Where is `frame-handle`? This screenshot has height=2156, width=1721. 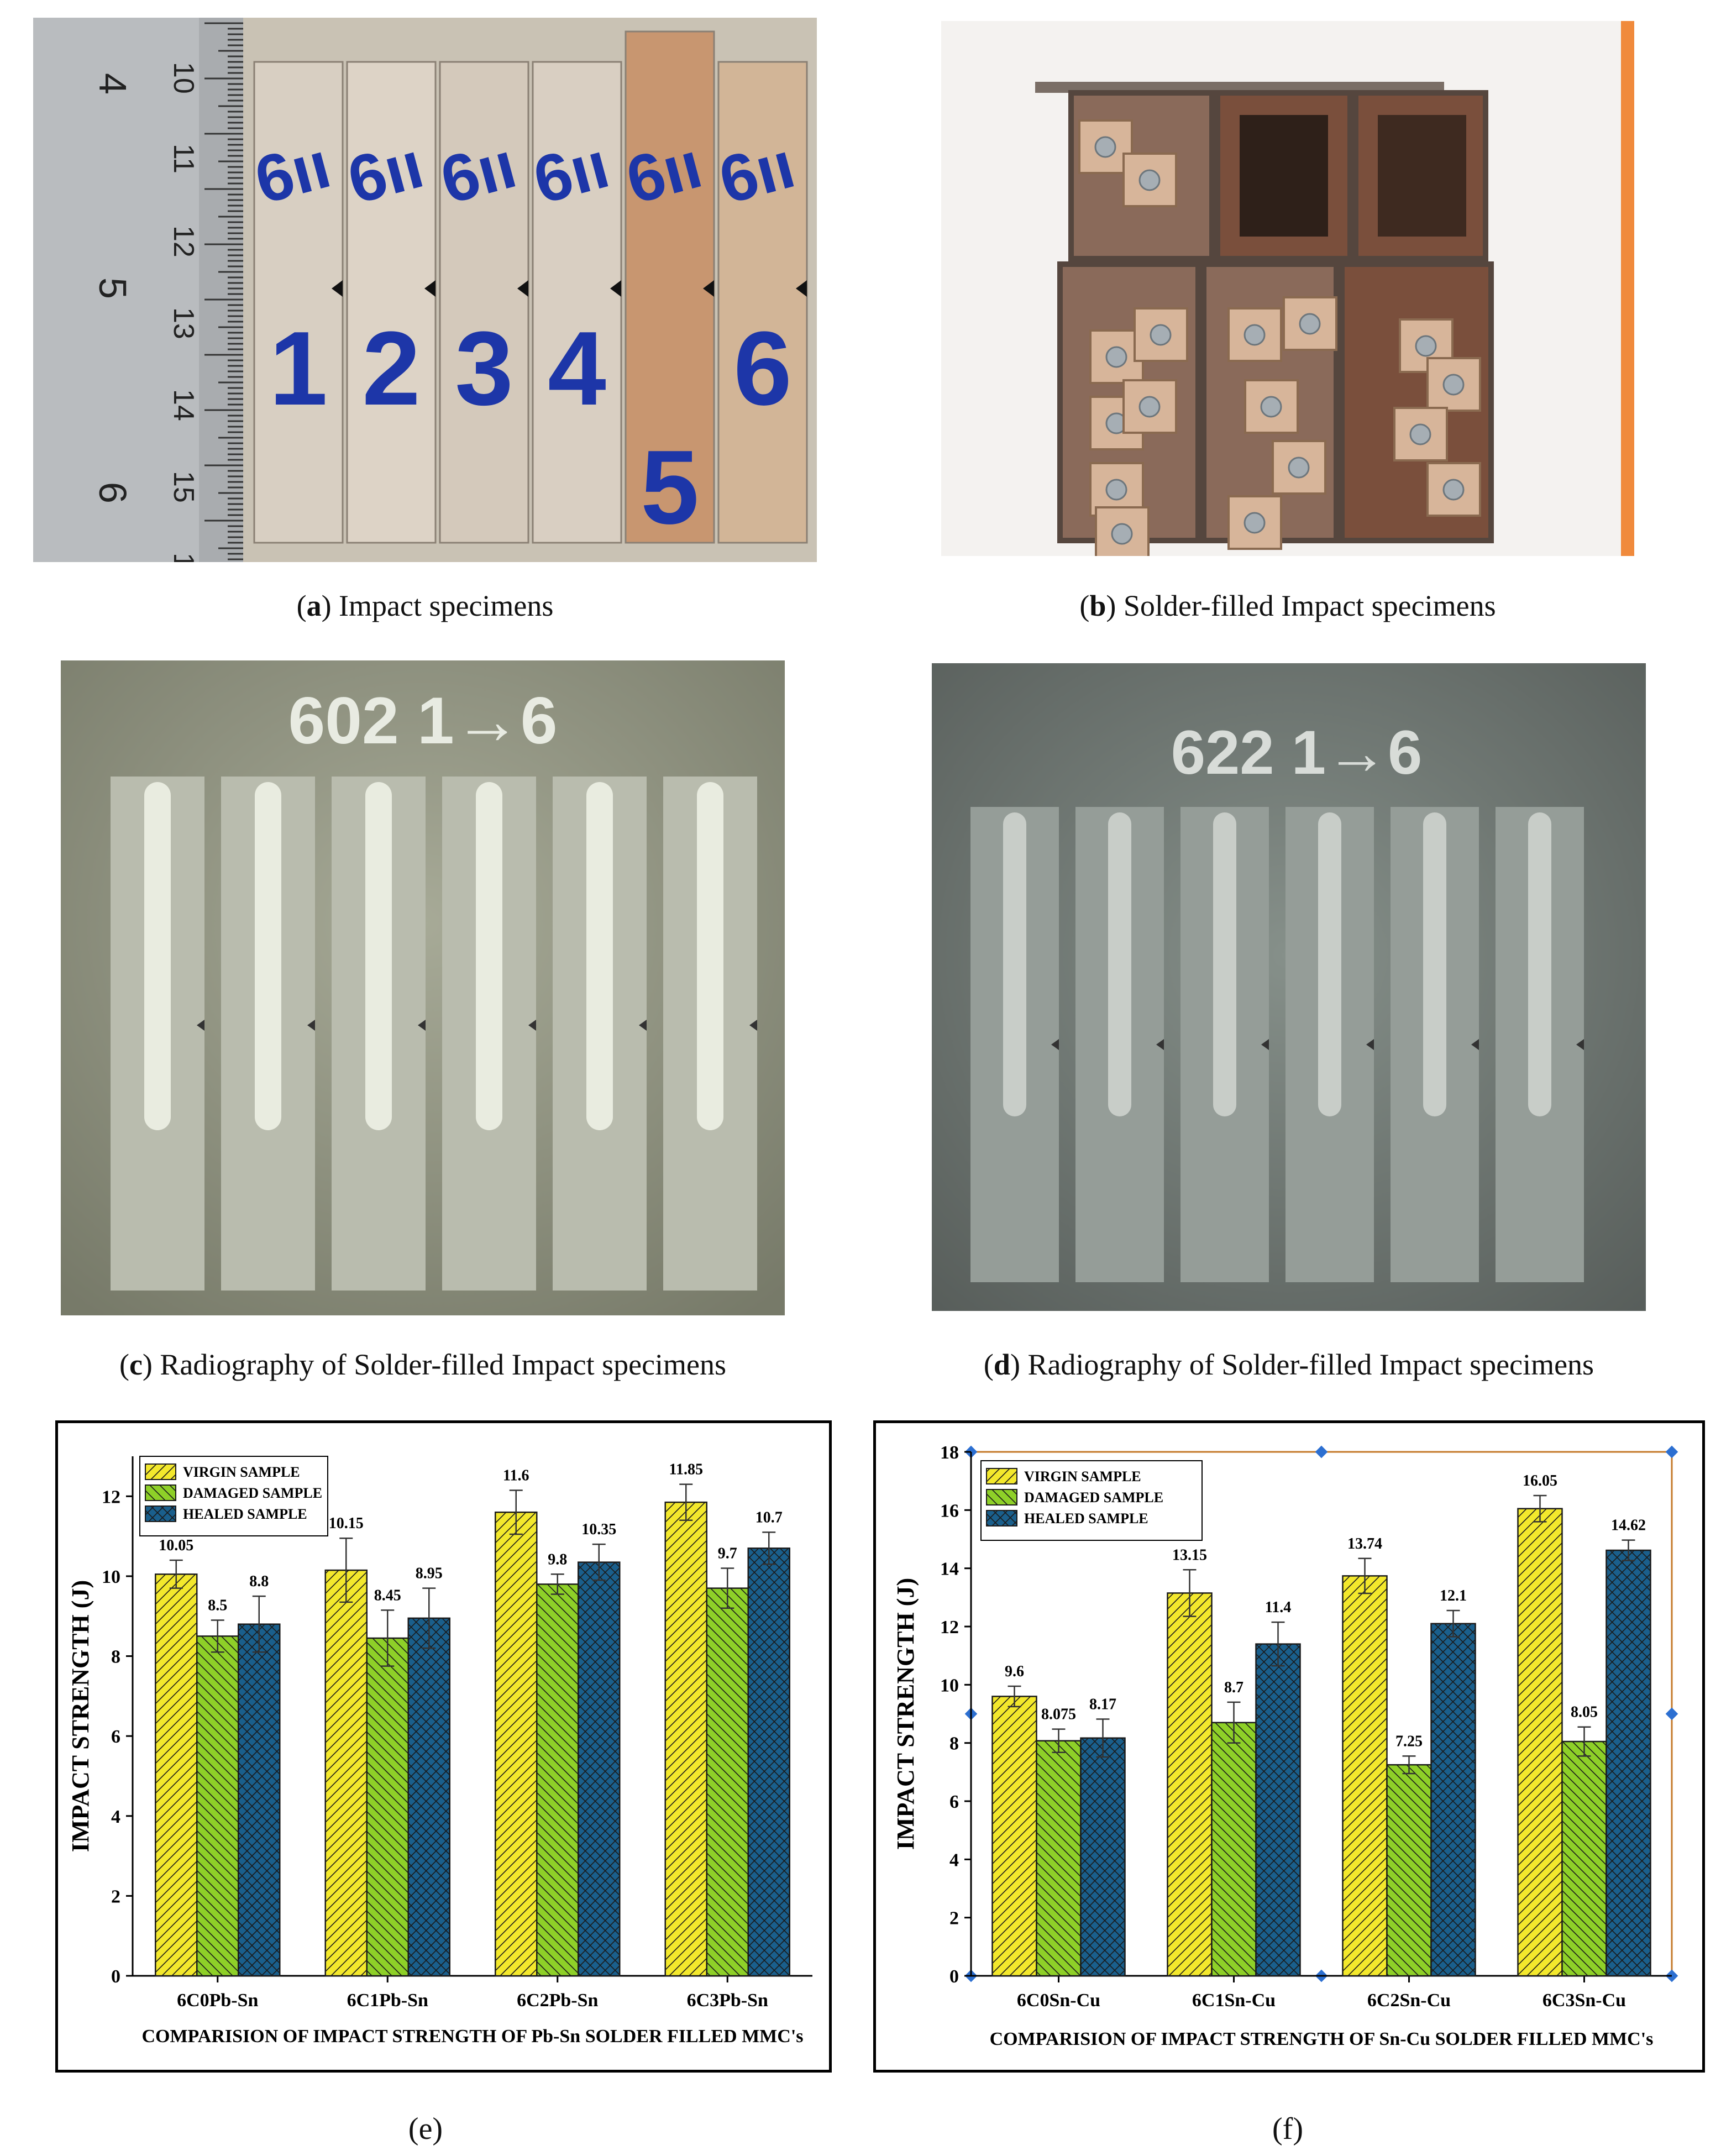
frame-handle is located at coordinates (1321, 1452).